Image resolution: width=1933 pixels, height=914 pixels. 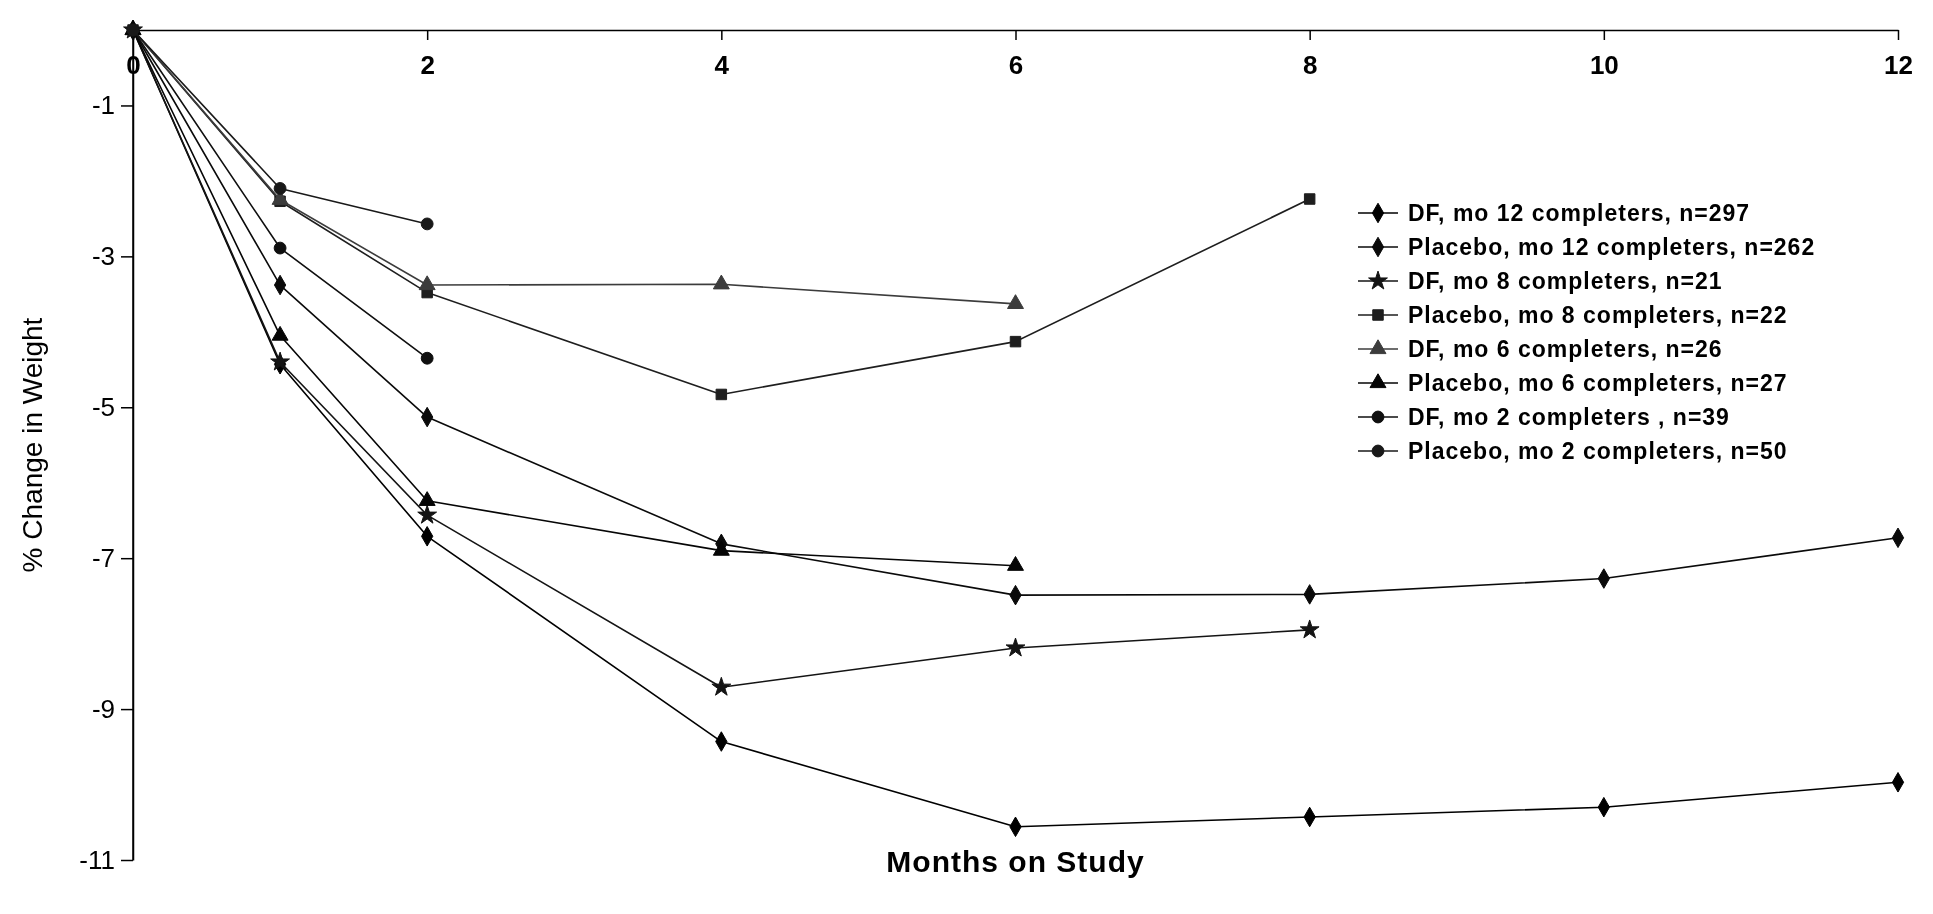 What do you see at coordinates (103, 558) in the screenshot?
I see `y-tick-label: -7` at bounding box center [103, 558].